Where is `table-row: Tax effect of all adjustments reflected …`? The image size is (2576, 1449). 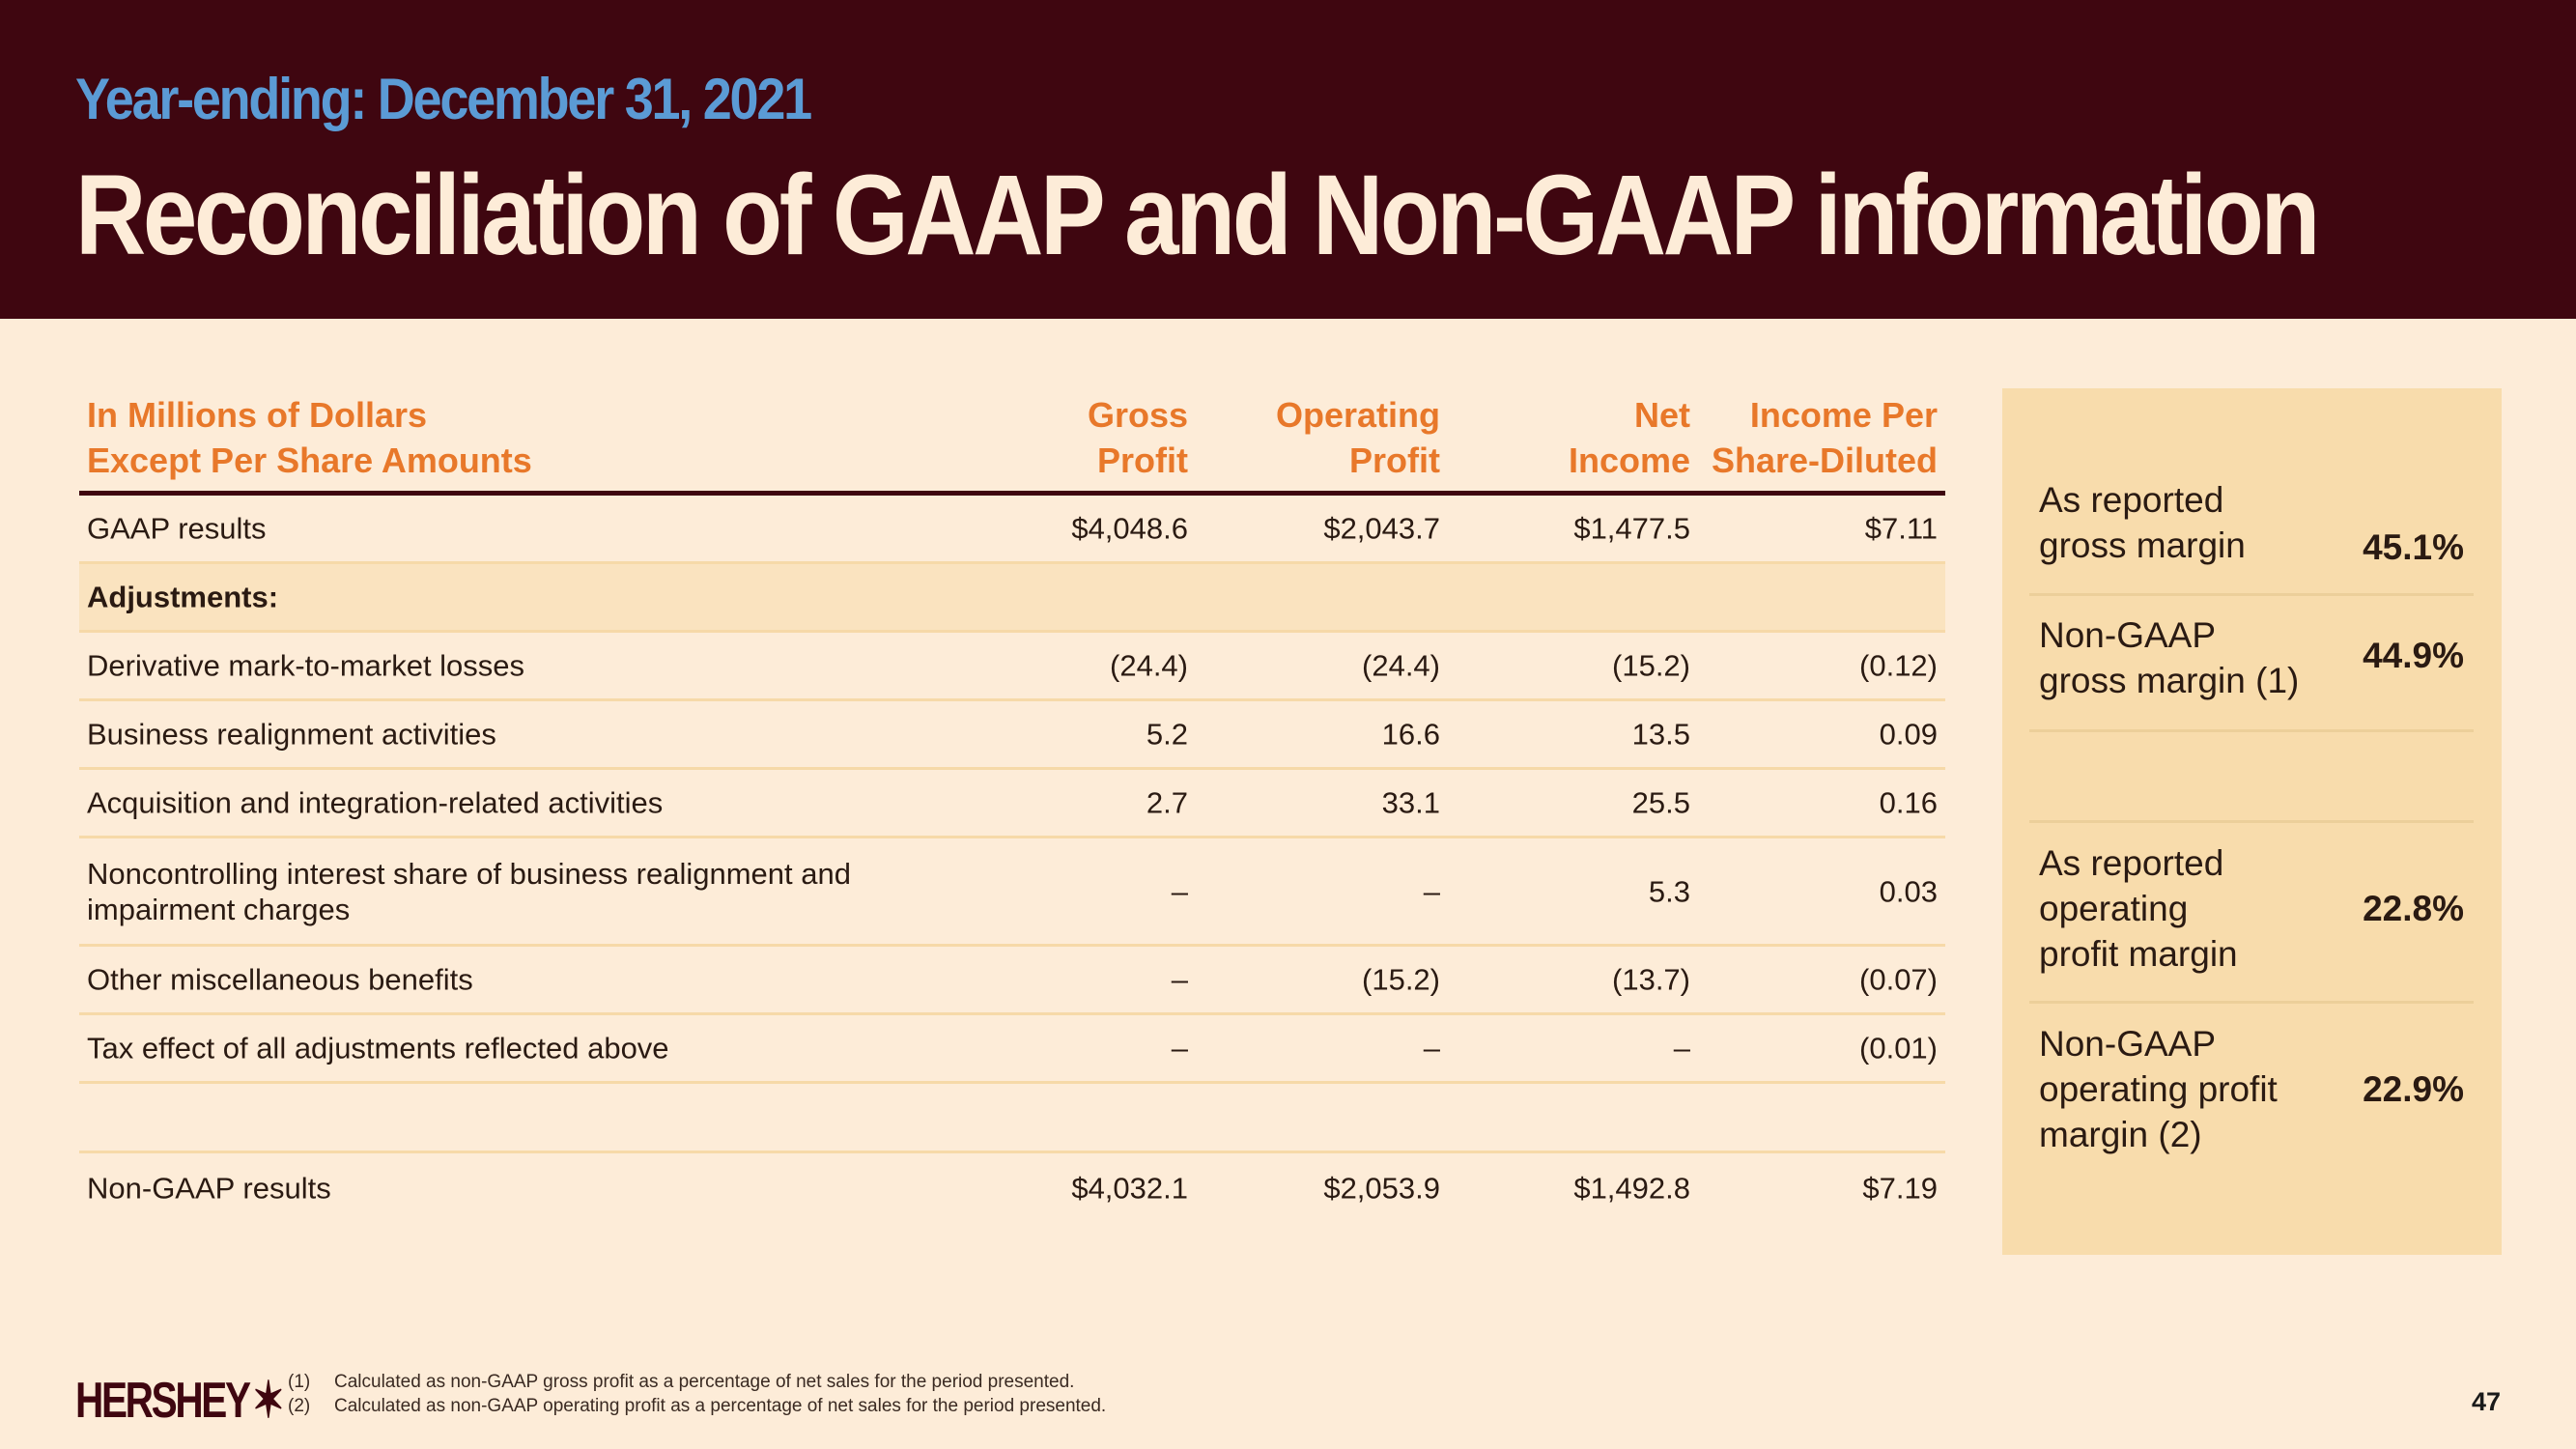
table-row: Tax effect of all adjustments reflected … is located at coordinates (1012, 1049).